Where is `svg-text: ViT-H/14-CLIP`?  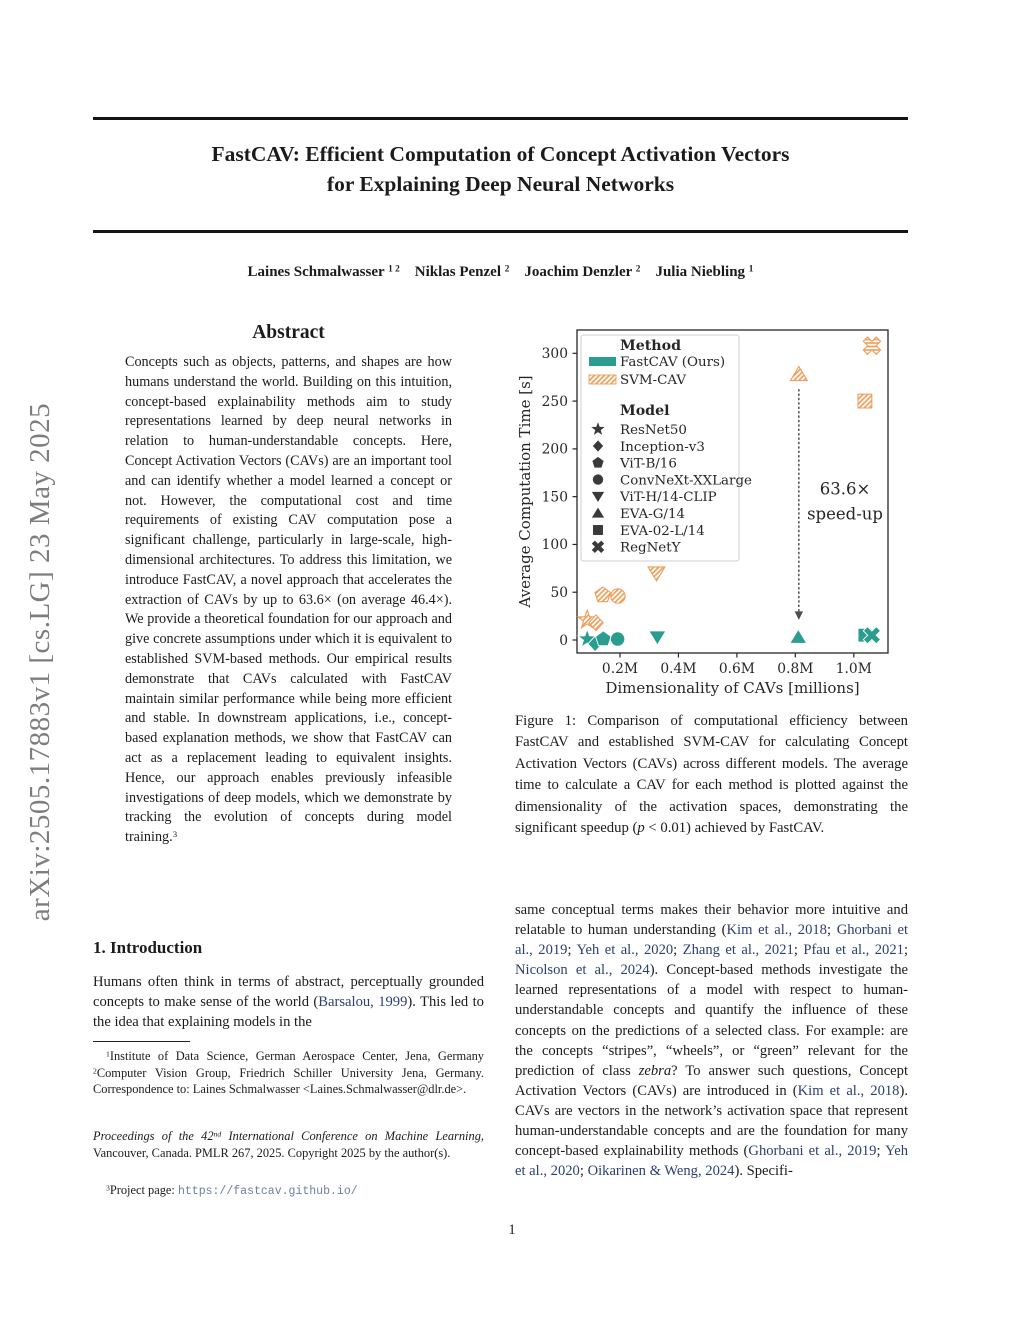 svg-text: ViT-H/14-CLIP is located at coordinates (668, 497).